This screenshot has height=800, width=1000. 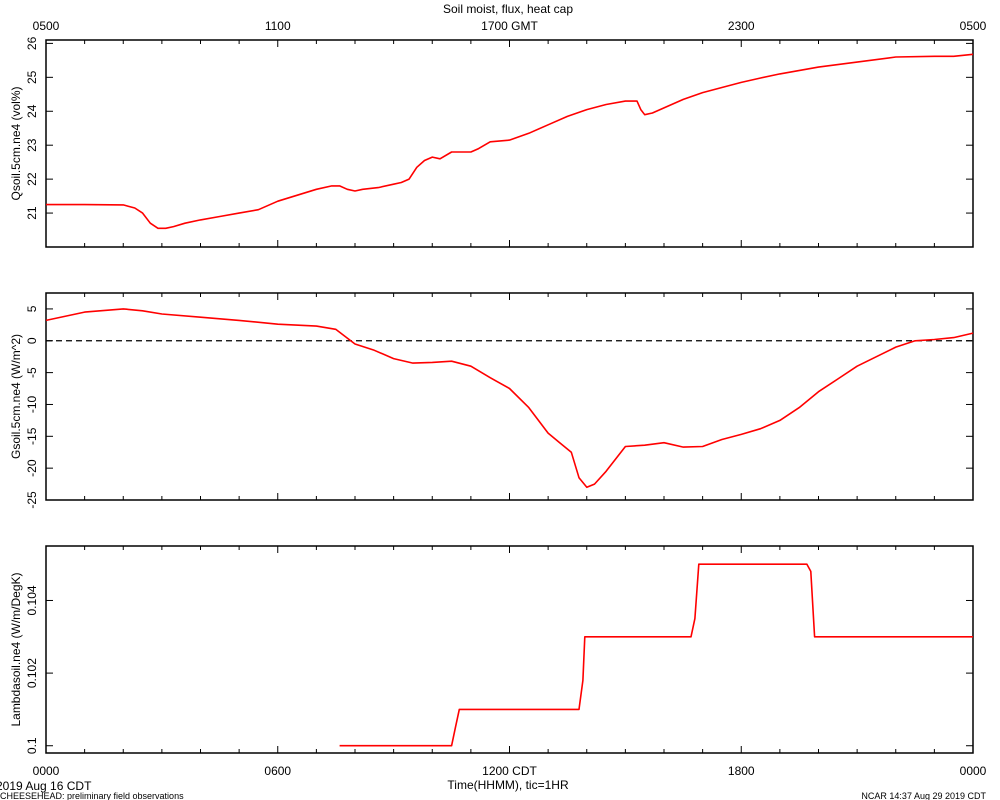 What do you see at coordinates (32, 340) in the screenshot?
I see `y-tick-label: 0` at bounding box center [32, 340].